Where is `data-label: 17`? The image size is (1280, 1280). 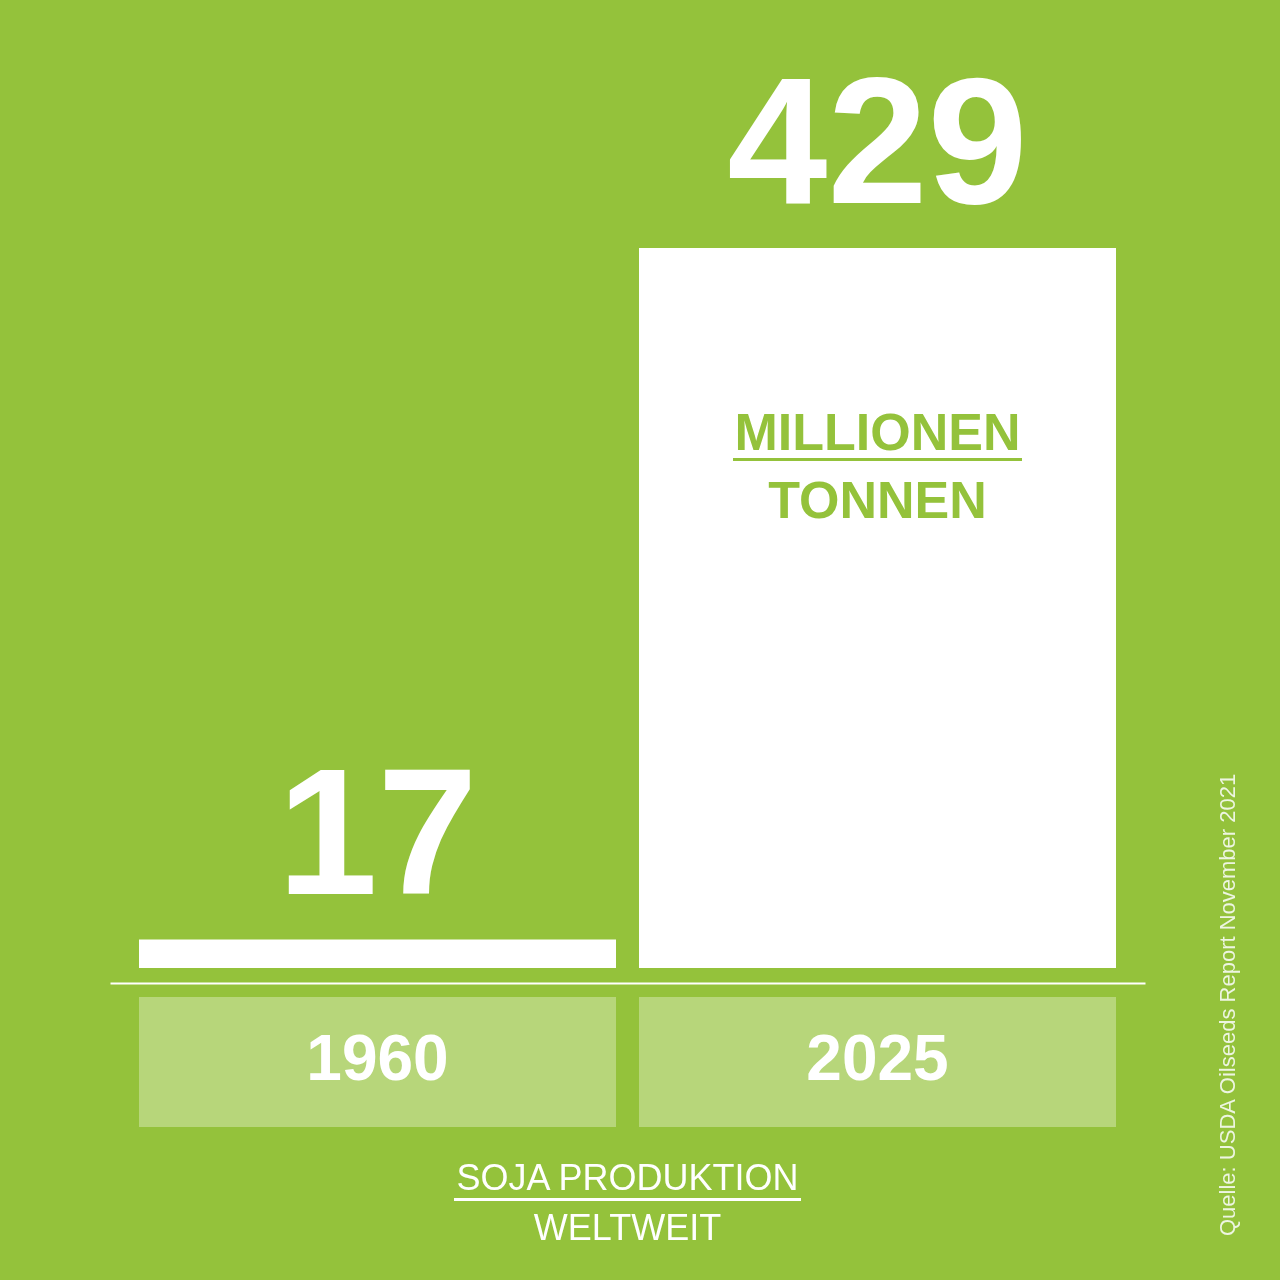 data-label: 17 is located at coordinates (377, 832).